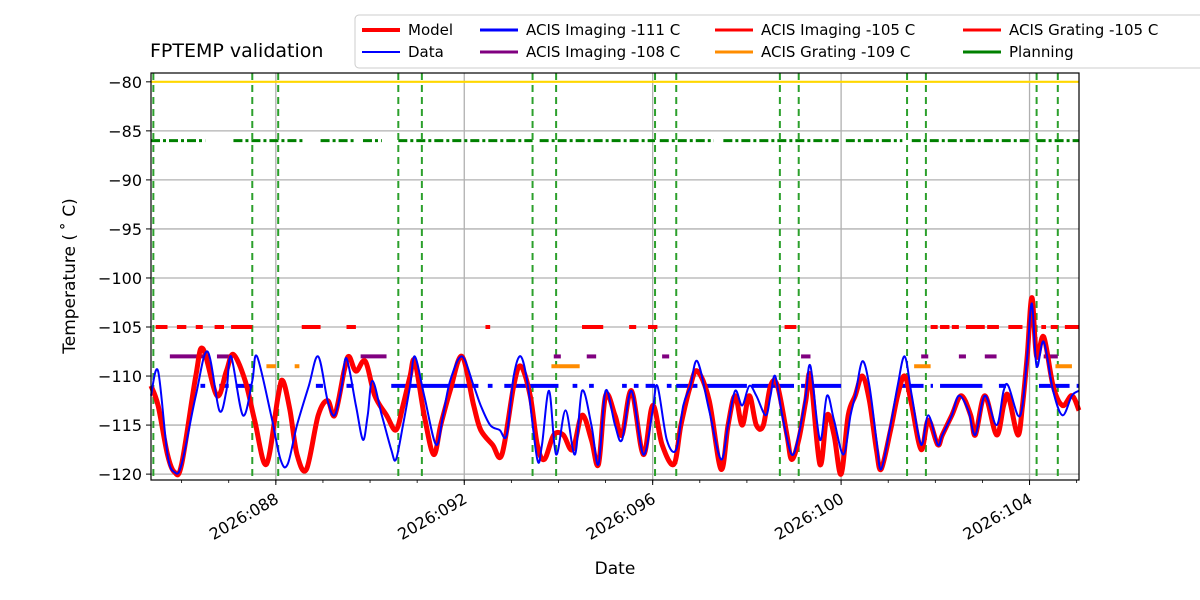 The height and width of the screenshot is (600, 1200). Describe the element at coordinates (120, 278) in the screenshot. I see `y-tick-label: −100` at that location.